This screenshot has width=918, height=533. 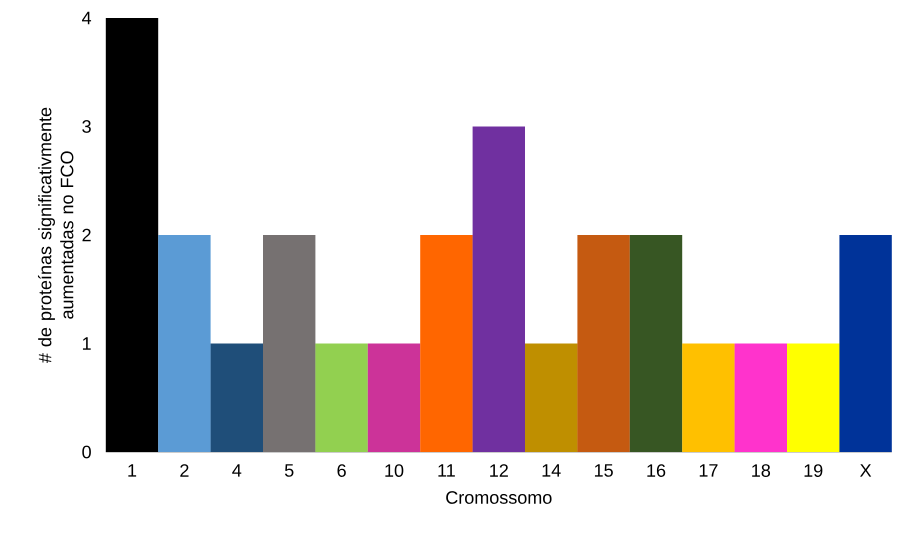 I want to click on x-tick-label: 17, so click(x=709, y=470).